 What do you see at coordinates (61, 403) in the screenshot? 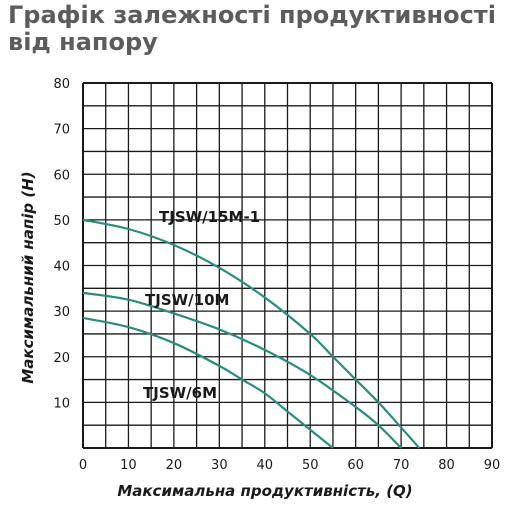
I see `y-tick-label: 10` at bounding box center [61, 403].